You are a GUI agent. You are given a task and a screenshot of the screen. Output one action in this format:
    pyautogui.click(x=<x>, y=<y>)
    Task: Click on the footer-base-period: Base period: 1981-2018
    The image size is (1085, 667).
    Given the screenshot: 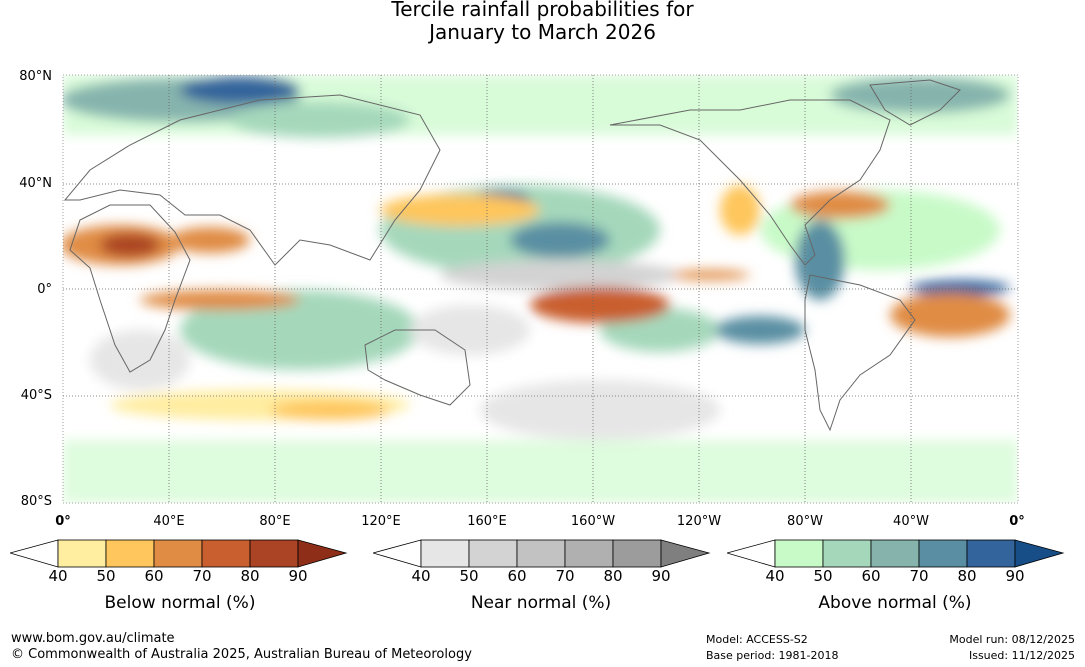 What is the action you would take?
    pyautogui.click(x=772, y=655)
    